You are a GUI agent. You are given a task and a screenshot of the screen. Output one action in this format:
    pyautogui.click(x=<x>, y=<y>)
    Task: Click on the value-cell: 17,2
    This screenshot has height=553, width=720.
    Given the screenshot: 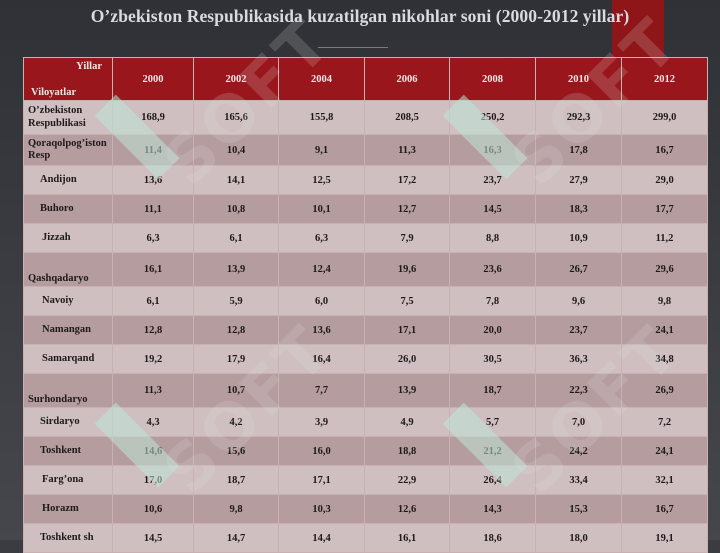 What is the action you would take?
    pyautogui.click(x=407, y=180)
    